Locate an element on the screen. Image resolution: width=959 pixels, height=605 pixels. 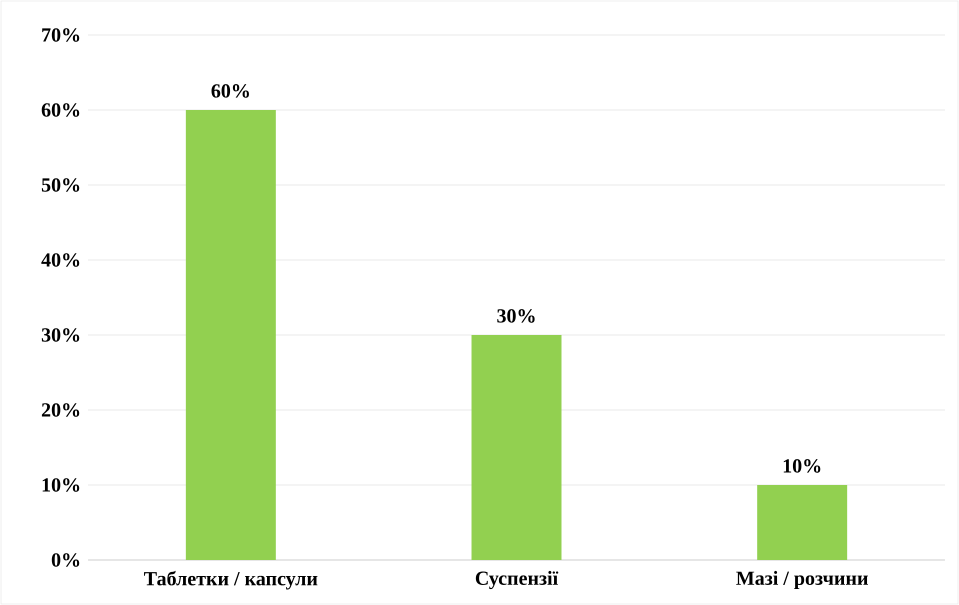
data-label: 60% is located at coordinates (230, 91).